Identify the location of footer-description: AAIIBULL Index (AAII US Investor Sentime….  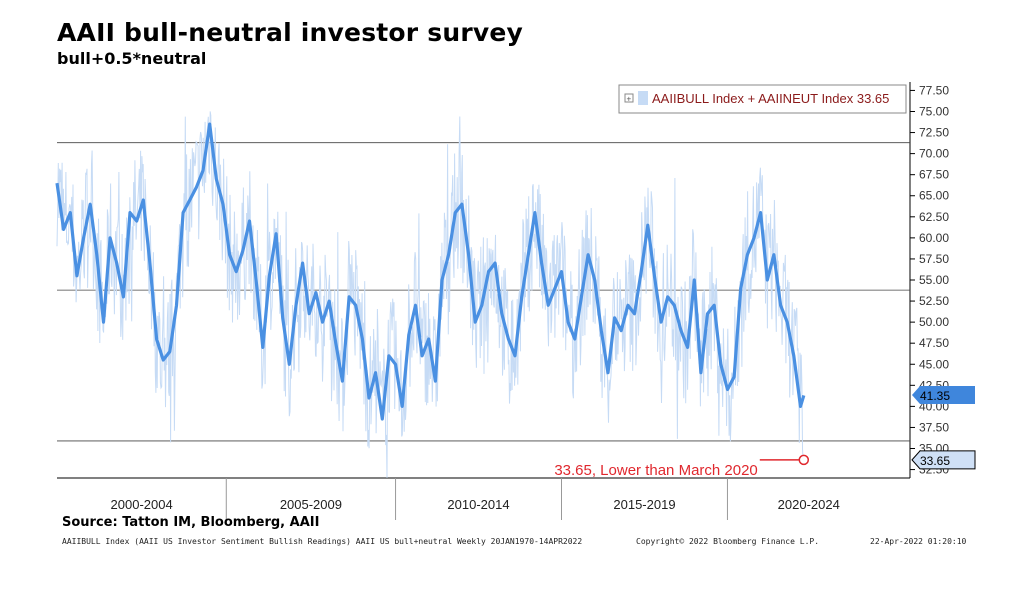
(322, 541).